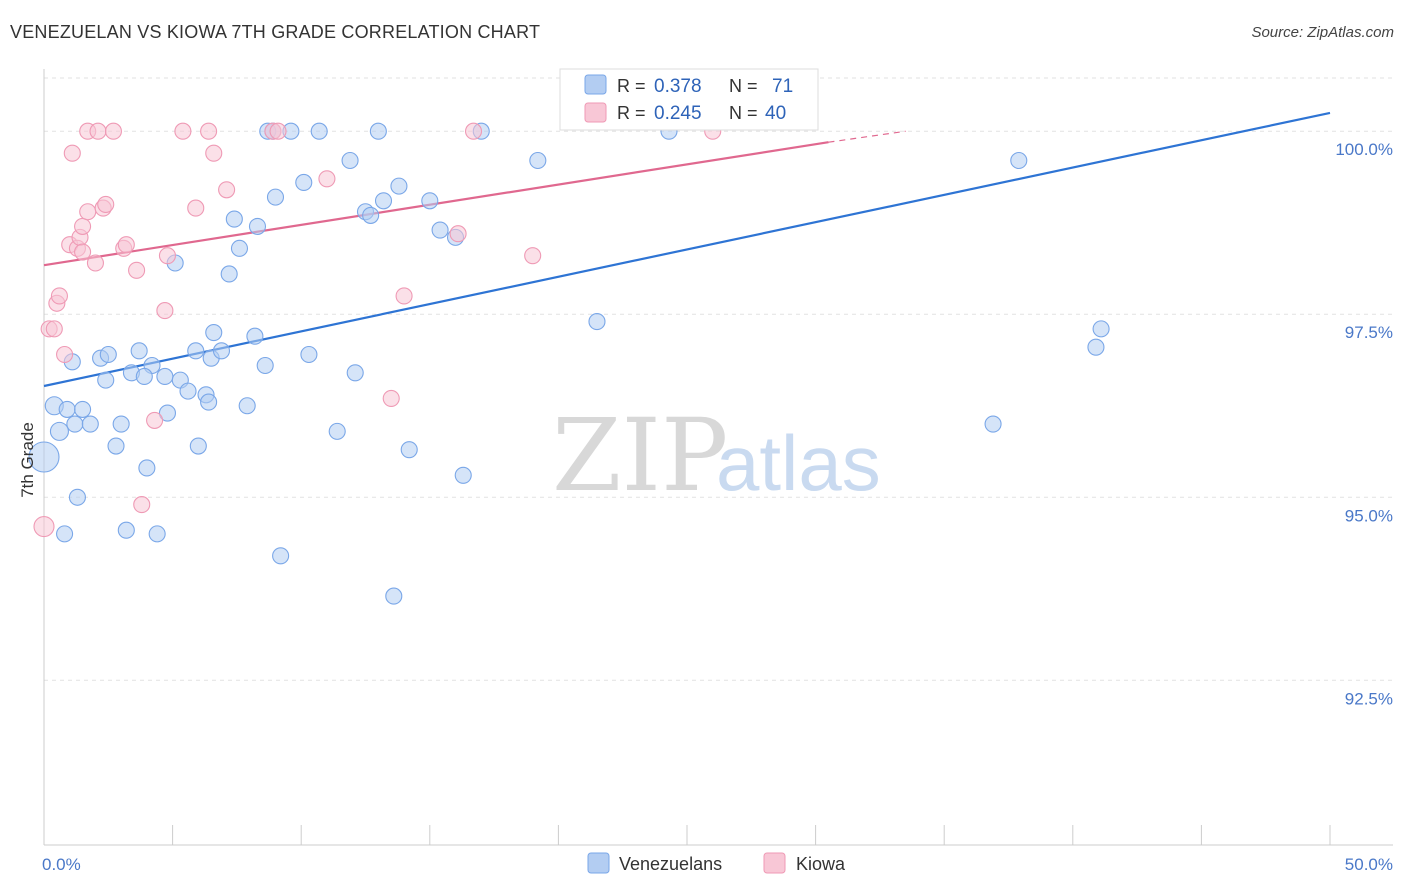 The image size is (1406, 892). Describe the element at coordinates (670, 864) in the screenshot. I see `legend-label-venezuelans: Venezuelans` at that location.